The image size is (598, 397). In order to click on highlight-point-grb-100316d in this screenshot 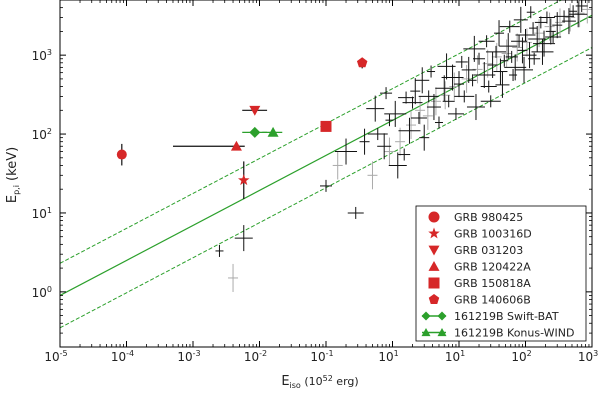, I will do `click(244, 180)`.